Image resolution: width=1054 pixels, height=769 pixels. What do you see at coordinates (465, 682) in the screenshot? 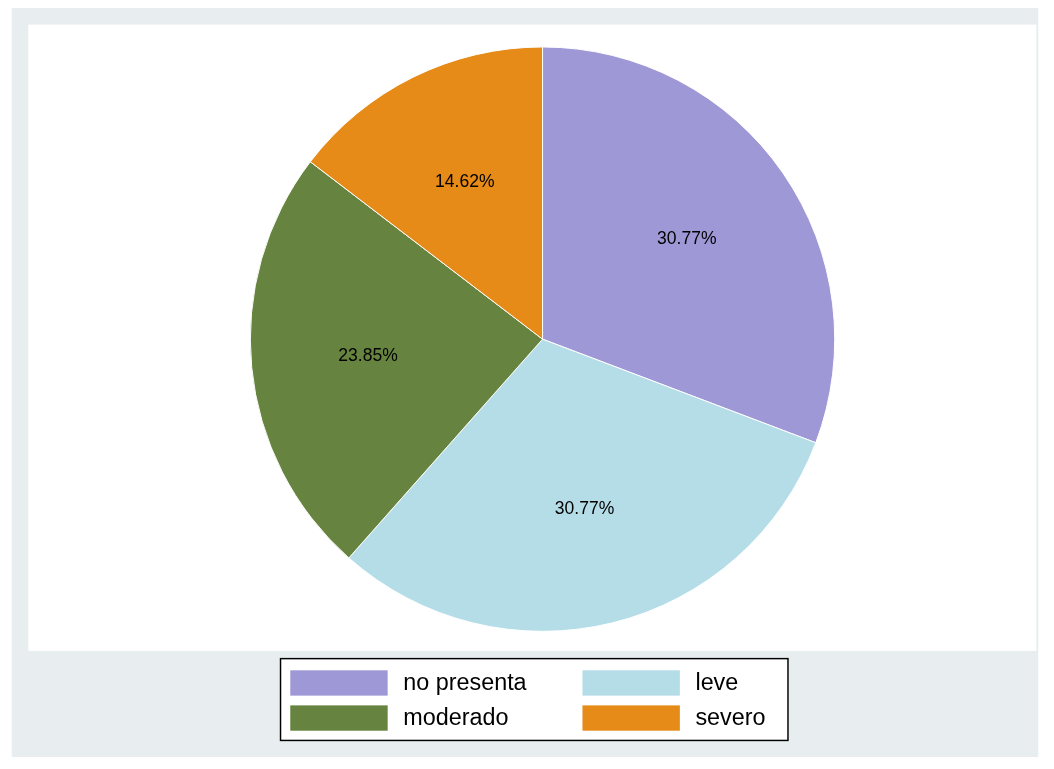
I see `legend-label: no presenta` at bounding box center [465, 682].